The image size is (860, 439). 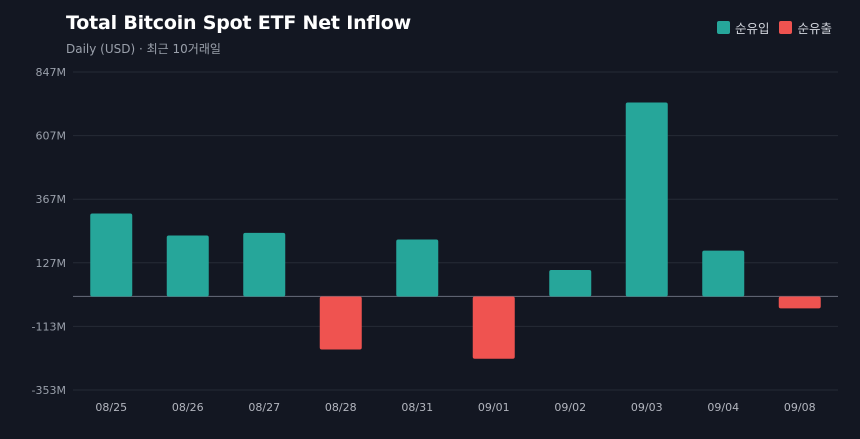 What do you see at coordinates (49, 390) in the screenshot?
I see `y-tick-label: -353M` at bounding box center [49, 390].